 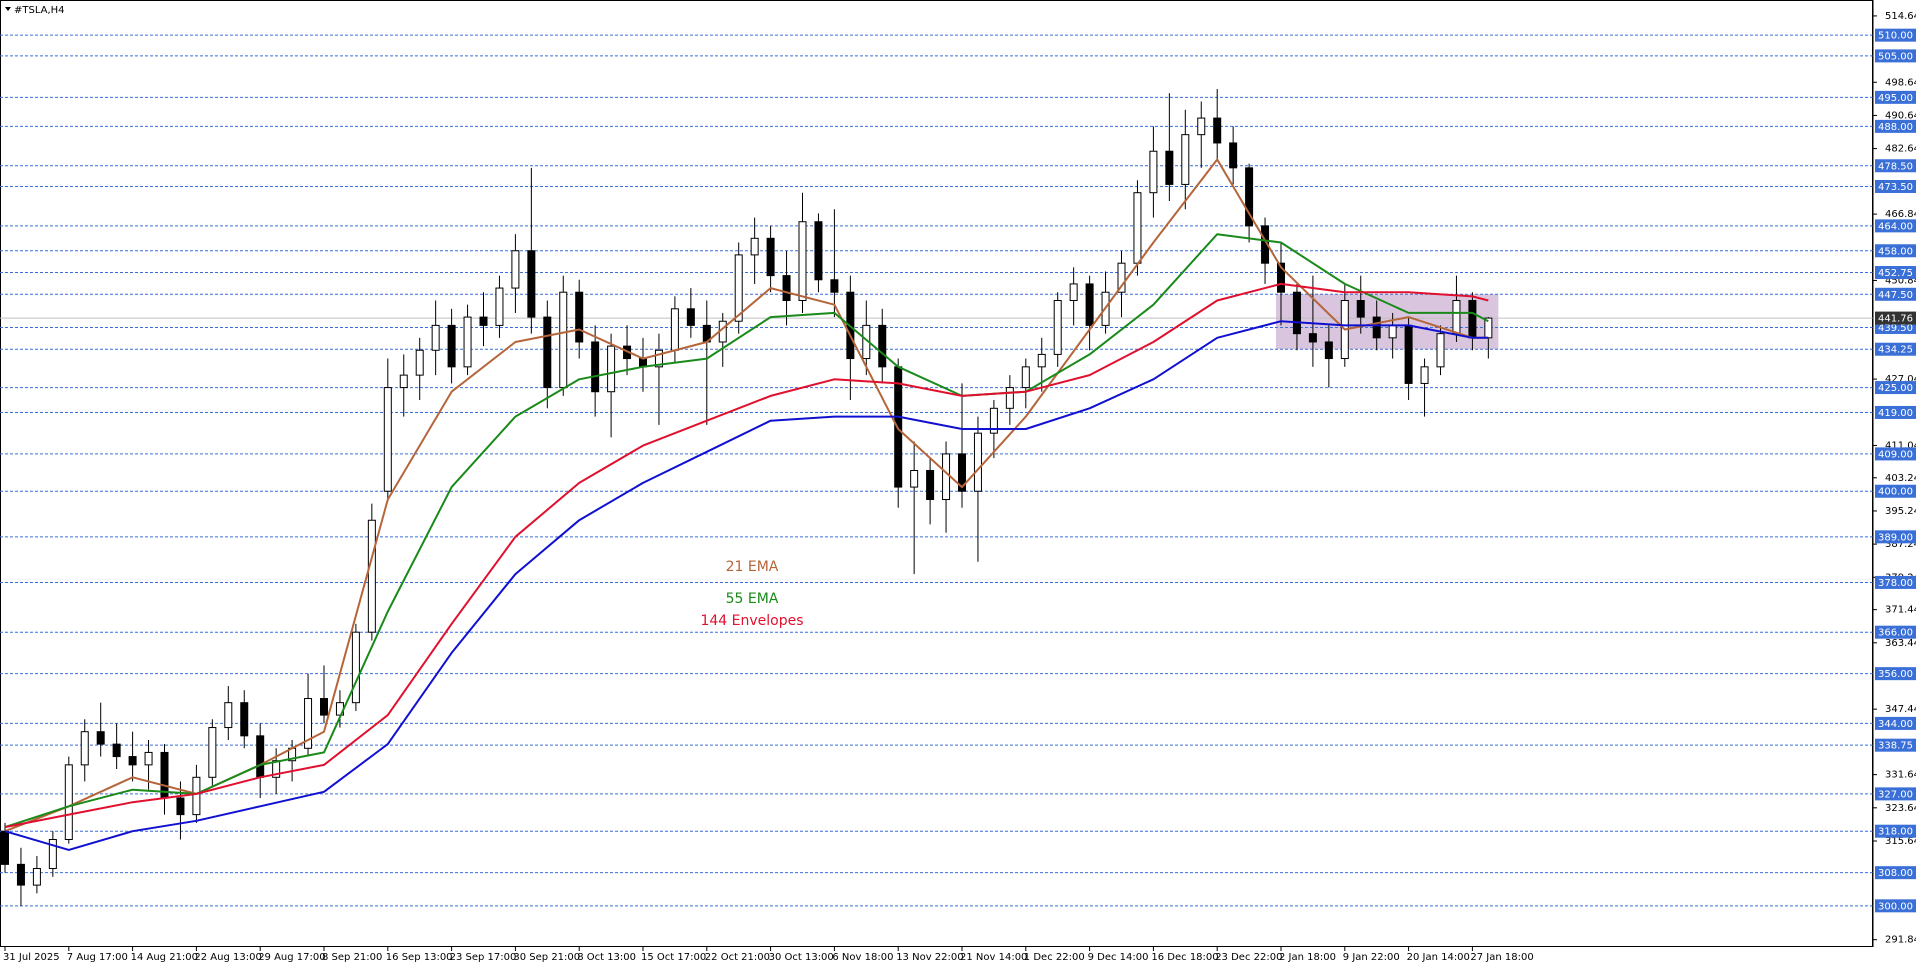 I want to click on level-label: 389.00, so click(x=1895, y=537).